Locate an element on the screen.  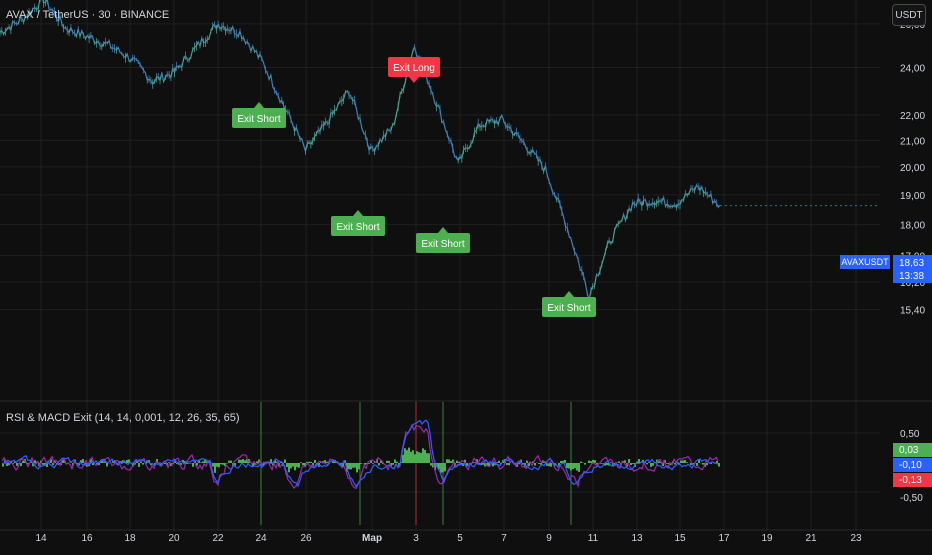
time-tick-label: Мар is located at coordinates (372, 538).